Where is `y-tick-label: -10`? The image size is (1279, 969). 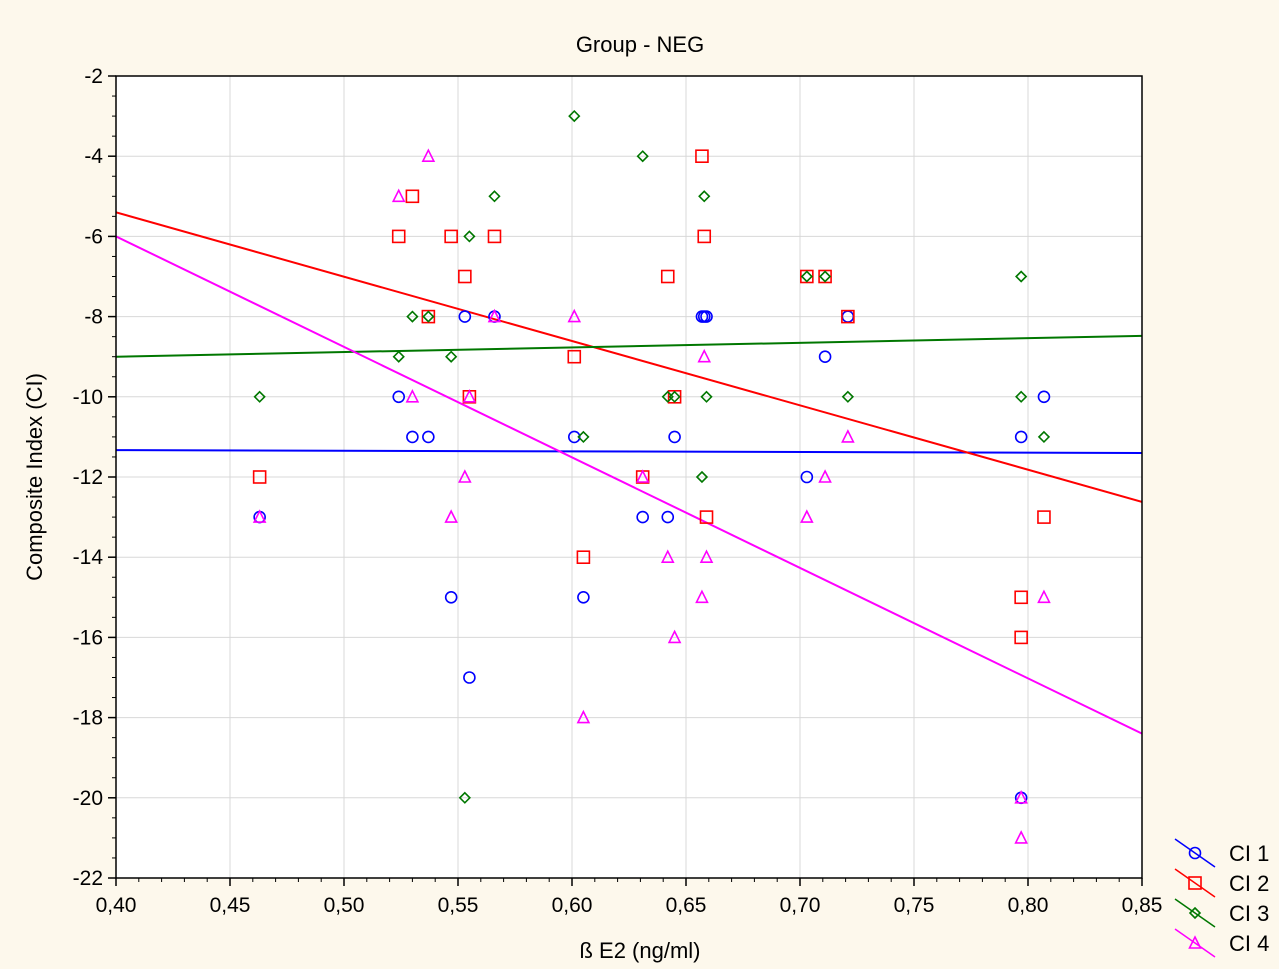 y-tick-label: -10 is located at coordinates (88, 397).